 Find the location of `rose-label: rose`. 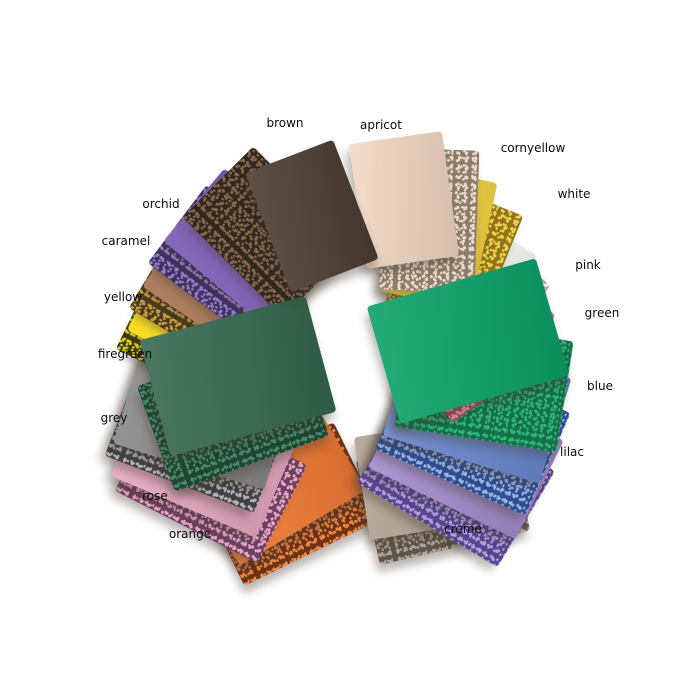

rose-label: rose is located at coordinates (155, 496).